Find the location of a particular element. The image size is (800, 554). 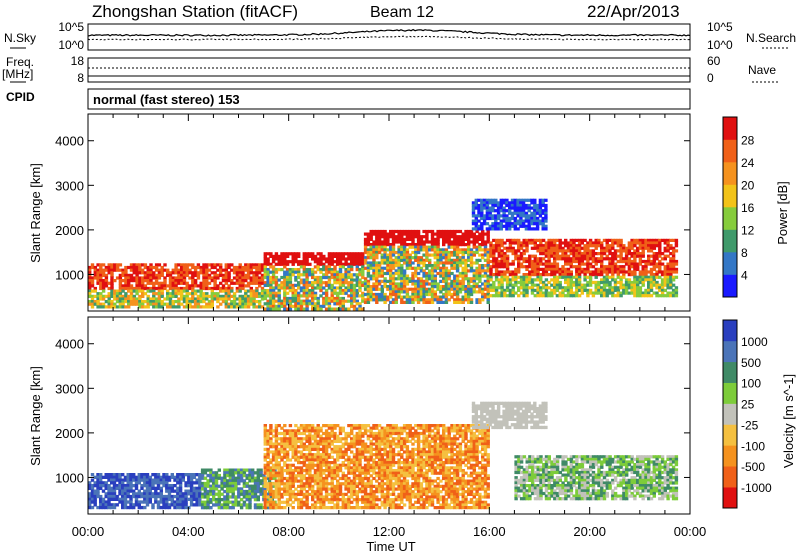

nave-tick-top: 60 is located at coordinates (714, 61).